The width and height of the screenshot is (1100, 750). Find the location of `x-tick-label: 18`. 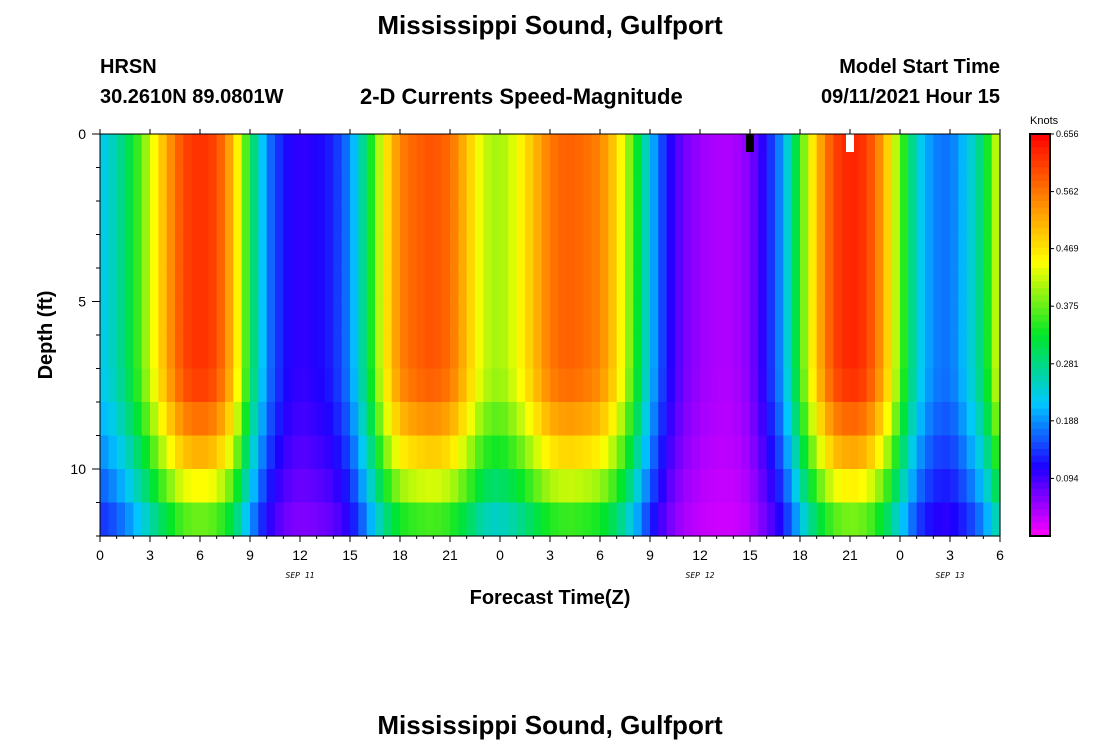

x-tick-label: 18 is located at coordinates (400, 555).